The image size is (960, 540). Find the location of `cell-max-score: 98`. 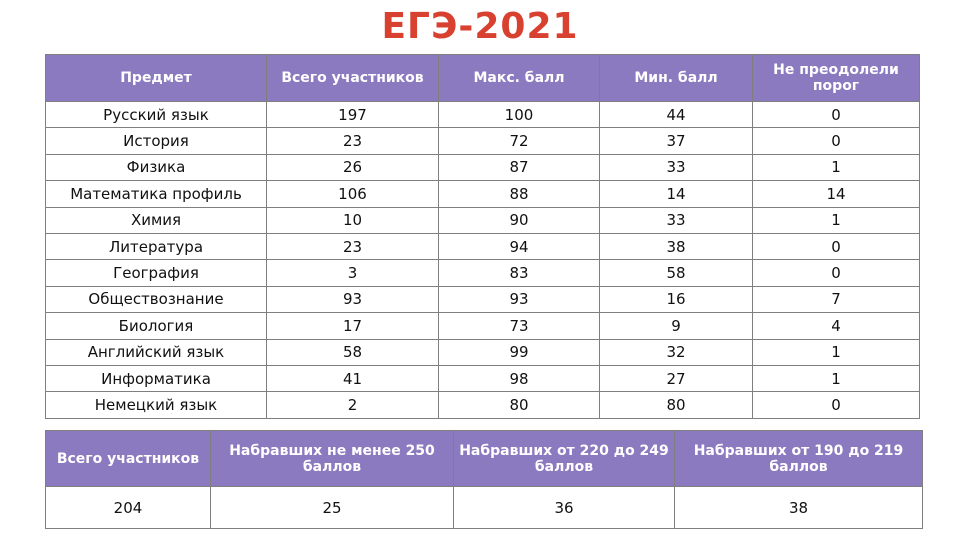

cell-max-score: 98 is located at coordinates (519, 378).